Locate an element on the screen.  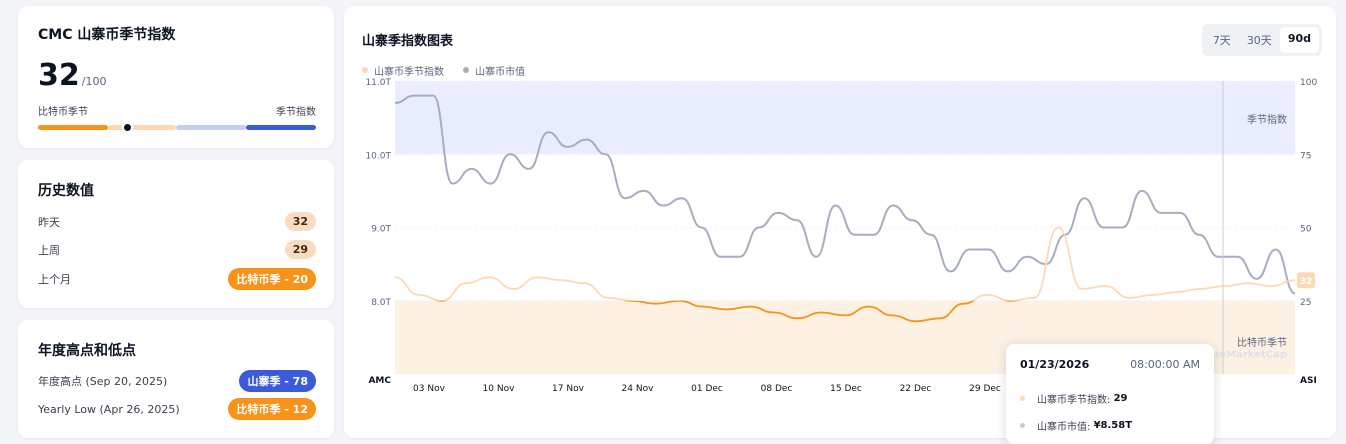
tooltip-index-dot is located at coordinates (1022, 398).